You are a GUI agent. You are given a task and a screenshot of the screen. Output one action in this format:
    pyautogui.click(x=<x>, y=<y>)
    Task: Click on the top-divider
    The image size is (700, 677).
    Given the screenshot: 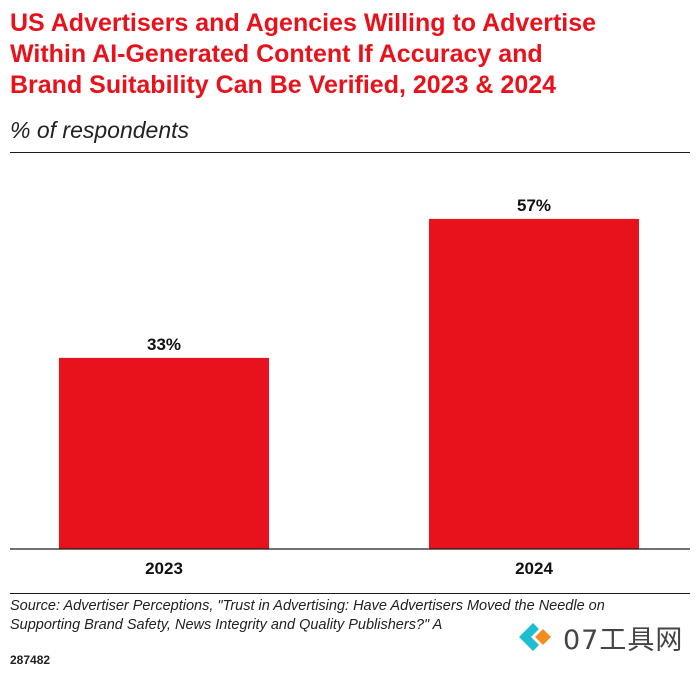 What is the action you would take?
    pyautogui.click(x=350, y=152)
    